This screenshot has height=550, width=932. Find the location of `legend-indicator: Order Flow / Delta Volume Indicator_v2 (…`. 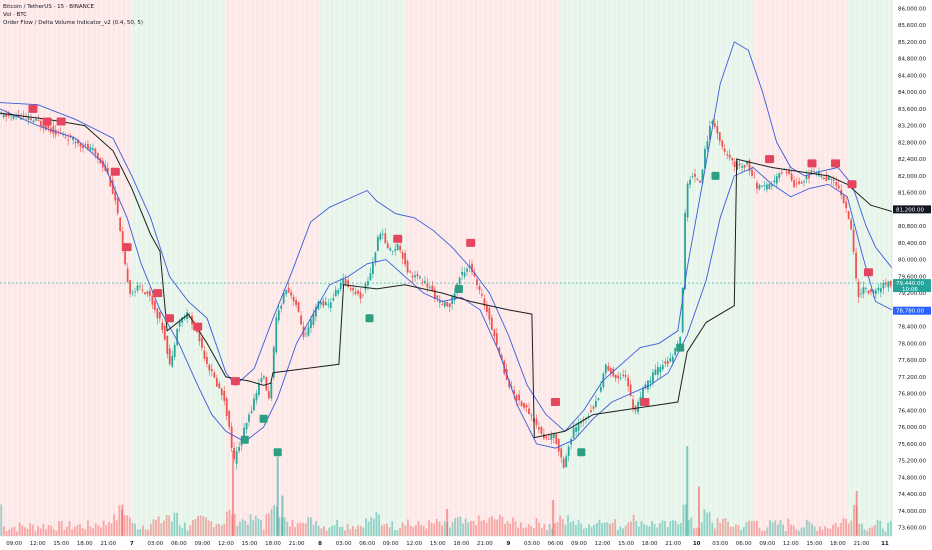

legend-indicator: Order Flow / Delta Volume Indicator_v2 (… is located at coordinates (73, 23).